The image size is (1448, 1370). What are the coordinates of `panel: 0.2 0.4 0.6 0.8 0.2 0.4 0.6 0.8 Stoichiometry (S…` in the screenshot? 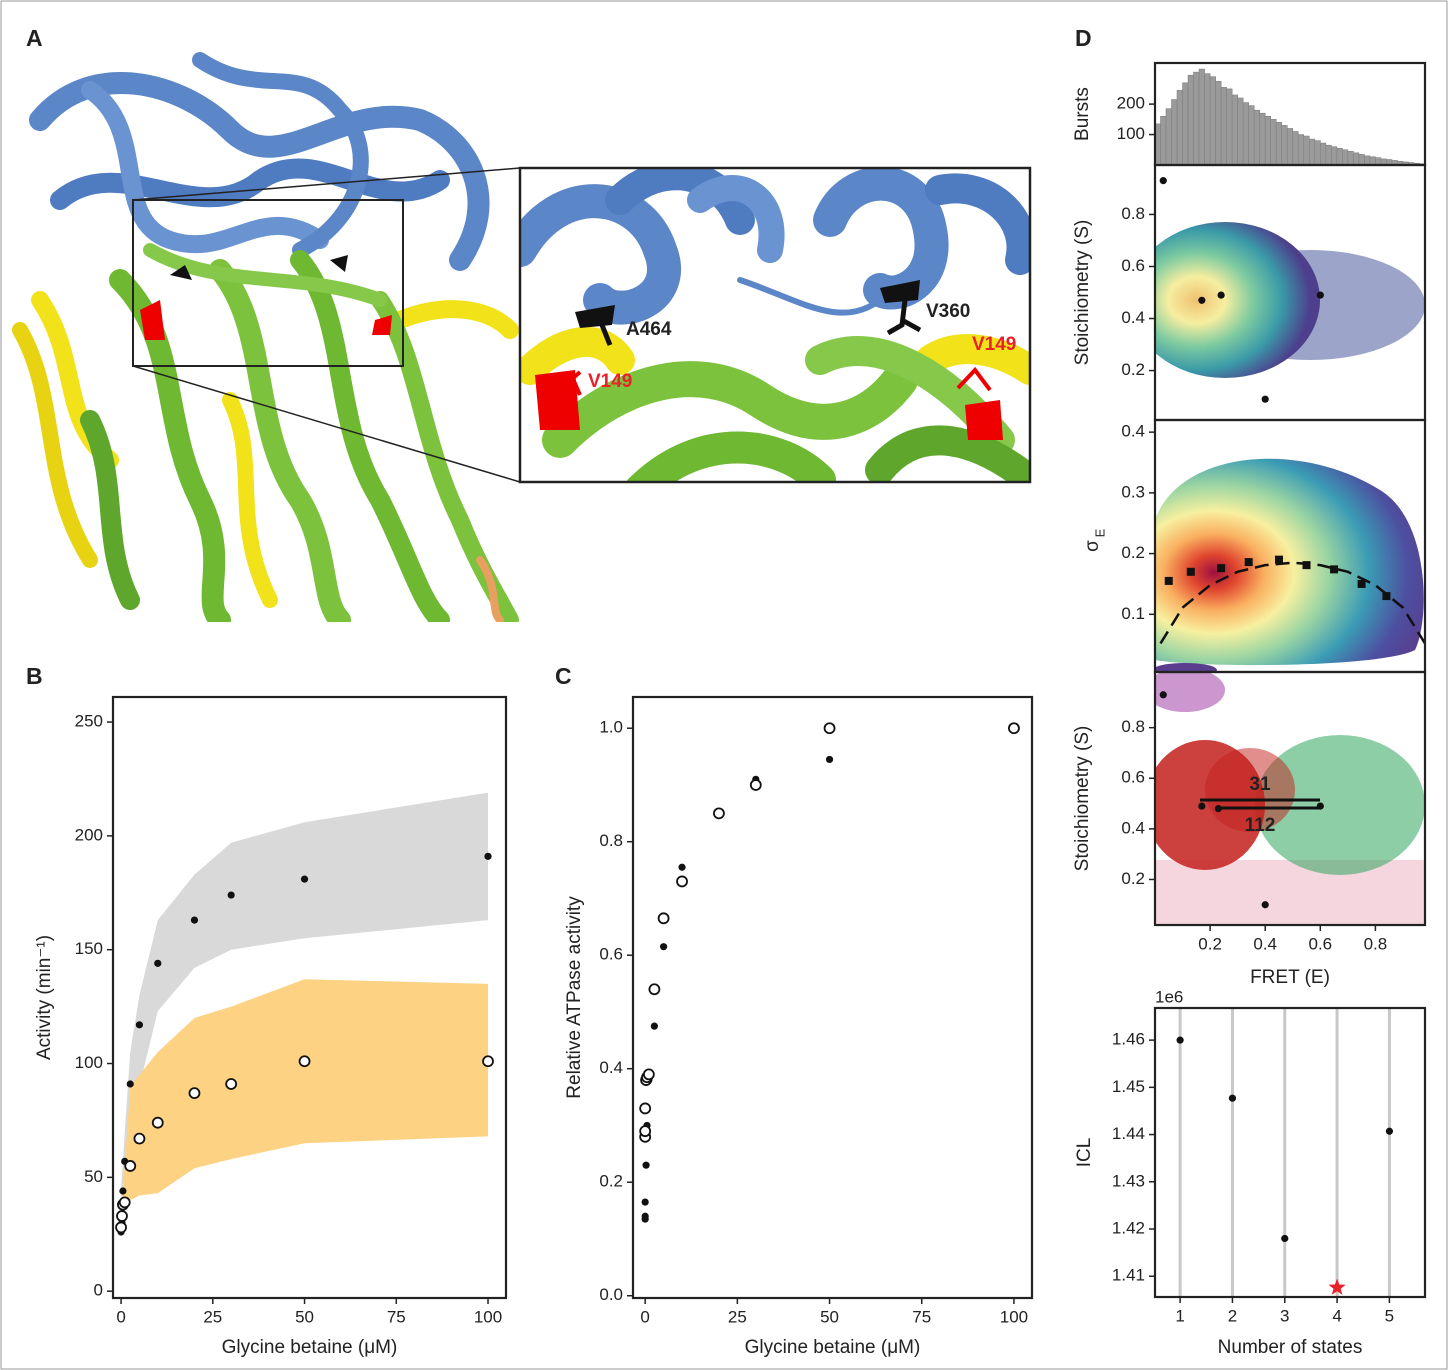 It's located at (1249, 829).